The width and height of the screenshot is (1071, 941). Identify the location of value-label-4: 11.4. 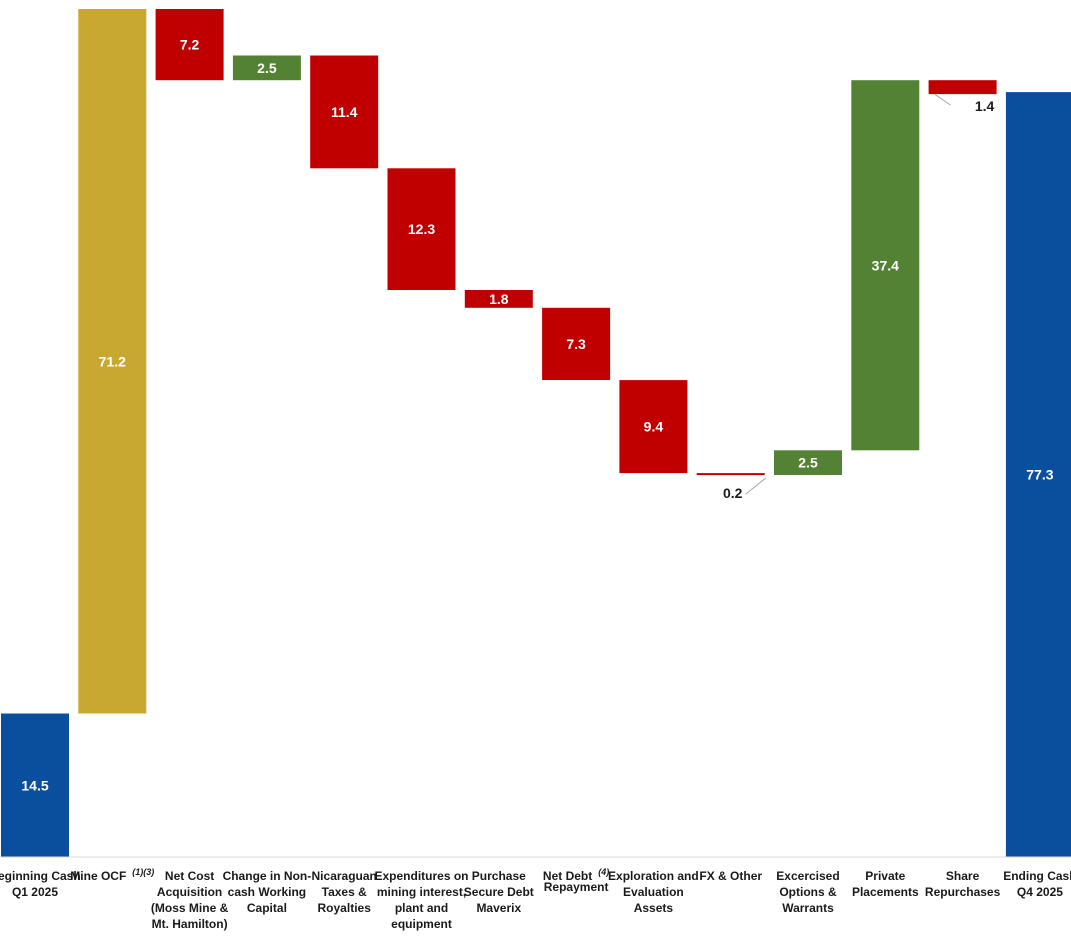
(344, 112).